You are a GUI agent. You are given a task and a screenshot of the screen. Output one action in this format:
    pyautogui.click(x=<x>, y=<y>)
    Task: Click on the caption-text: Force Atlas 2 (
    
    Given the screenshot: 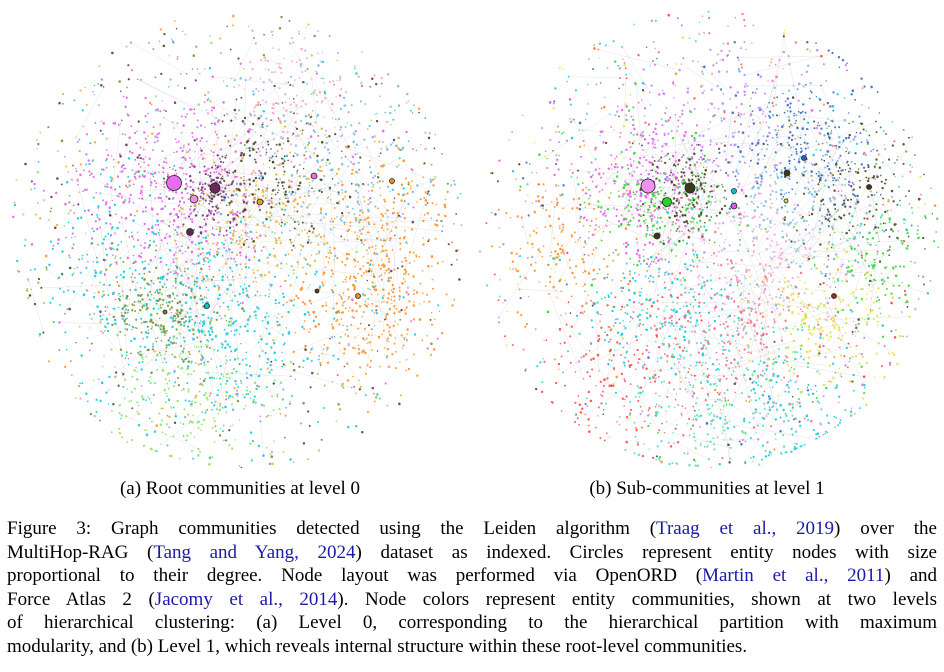 What is the action you would take?
    pyautogui.click(x=81, y=599)
    